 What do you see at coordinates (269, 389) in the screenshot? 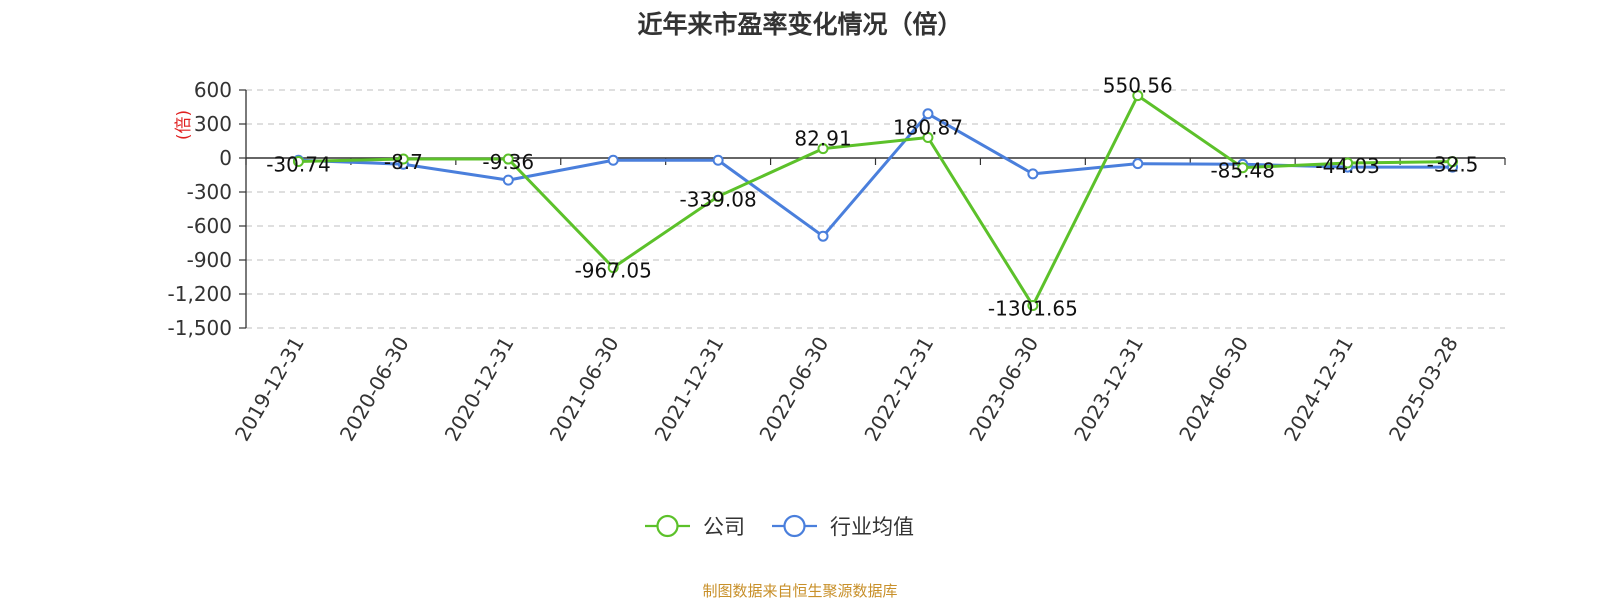
I see `x-tick-label: 2019-12-31` at bounding box center [269, 389].